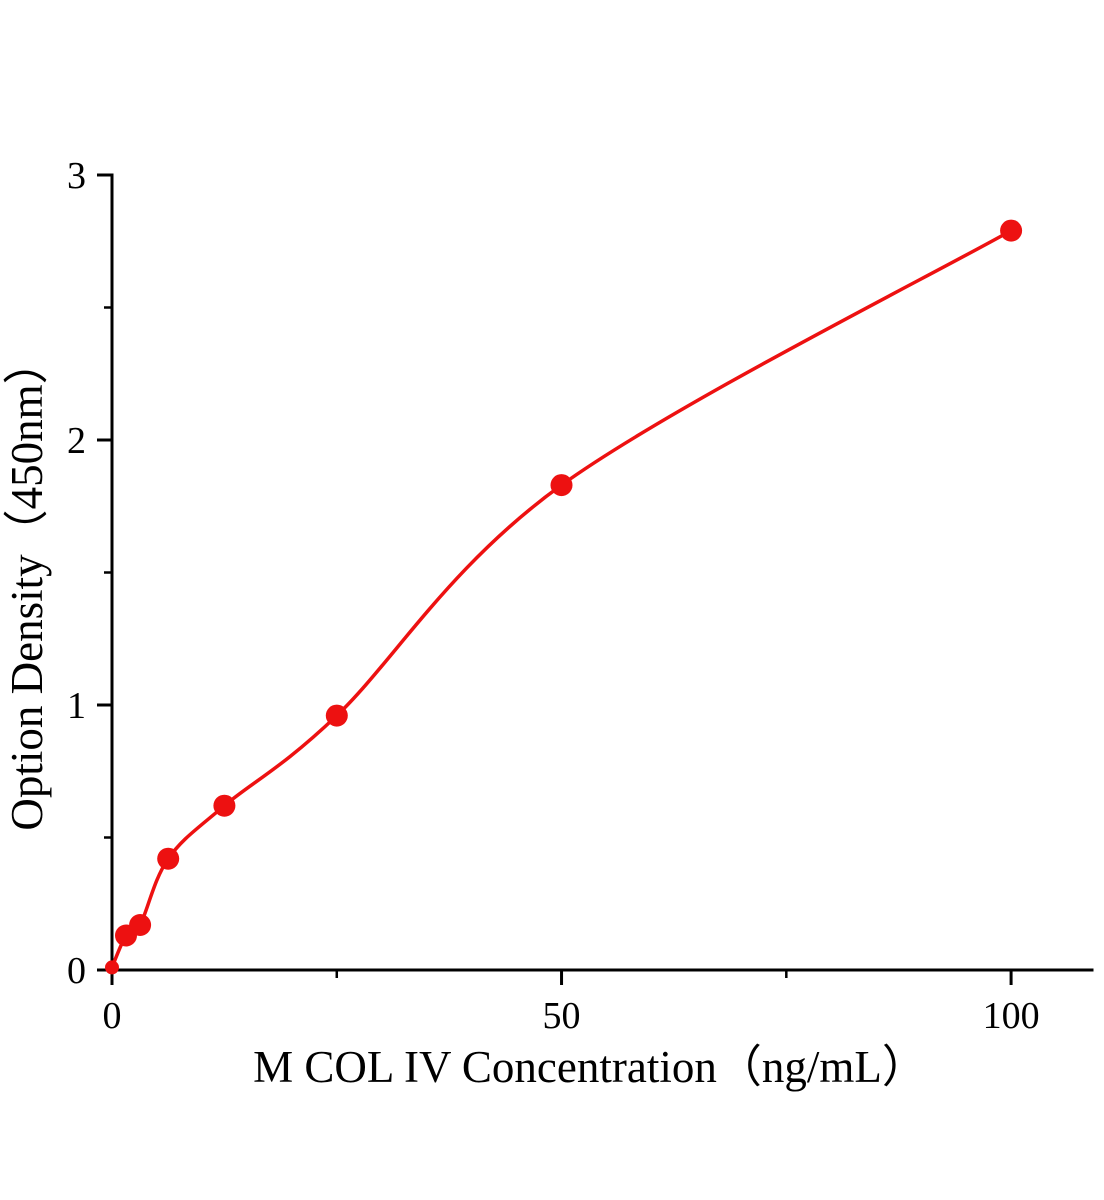  Describe the element at coordinates (590, 1067) in the screenshot. I see `x-axis-title: M COL IV Concentration（ng/mL）` at that location.